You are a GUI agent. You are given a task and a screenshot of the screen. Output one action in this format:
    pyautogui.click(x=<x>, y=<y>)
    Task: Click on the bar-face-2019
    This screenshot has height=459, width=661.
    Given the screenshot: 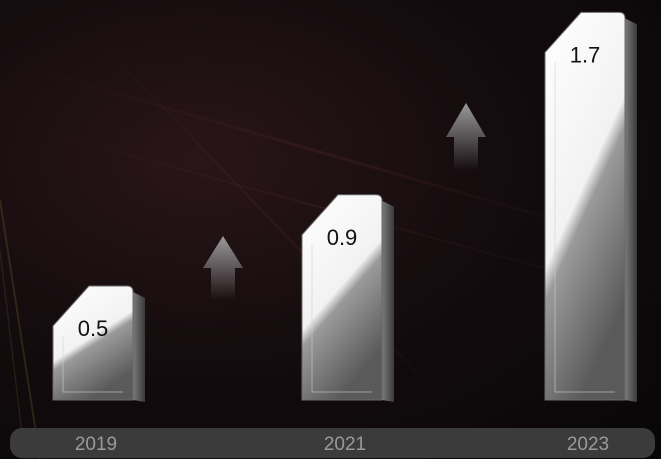 What is the action you would take?
    pyautogui.click(x=93, y=343)
    